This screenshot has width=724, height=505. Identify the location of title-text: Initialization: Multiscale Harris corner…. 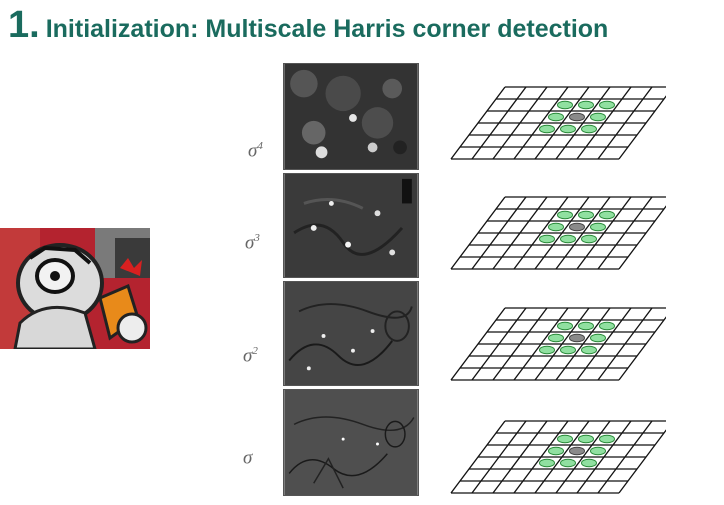
(327, 29).